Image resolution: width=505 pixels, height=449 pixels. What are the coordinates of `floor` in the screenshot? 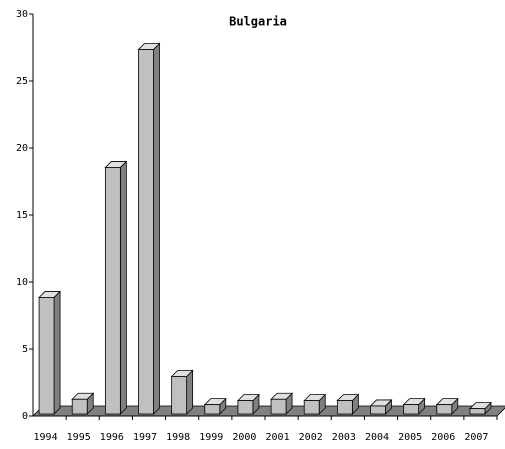 It's located at (268, 411).